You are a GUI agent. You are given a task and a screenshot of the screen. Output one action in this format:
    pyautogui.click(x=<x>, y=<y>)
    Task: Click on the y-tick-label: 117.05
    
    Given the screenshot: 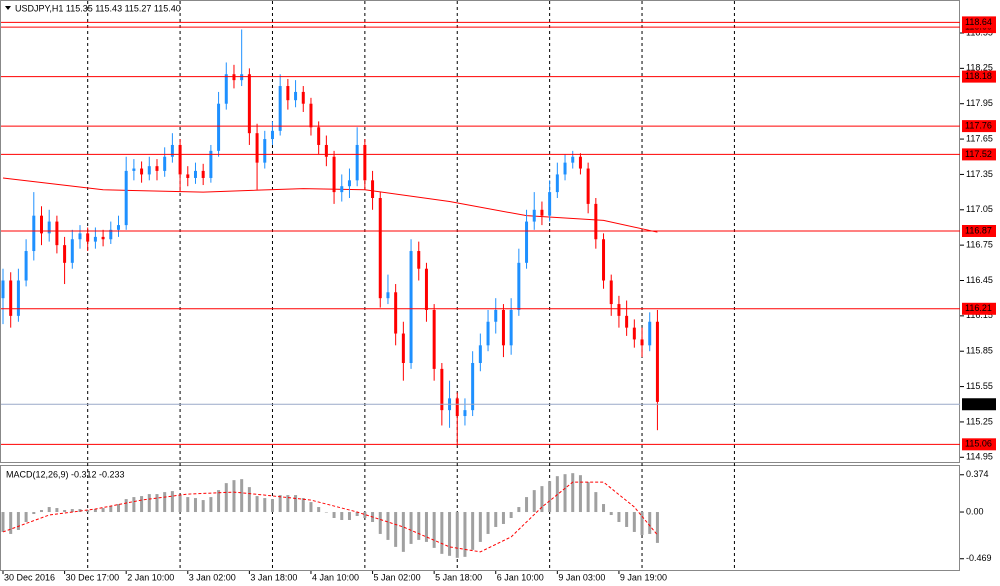 What is the action you would take?
    pyautogui.click(x=979, y=209)
    